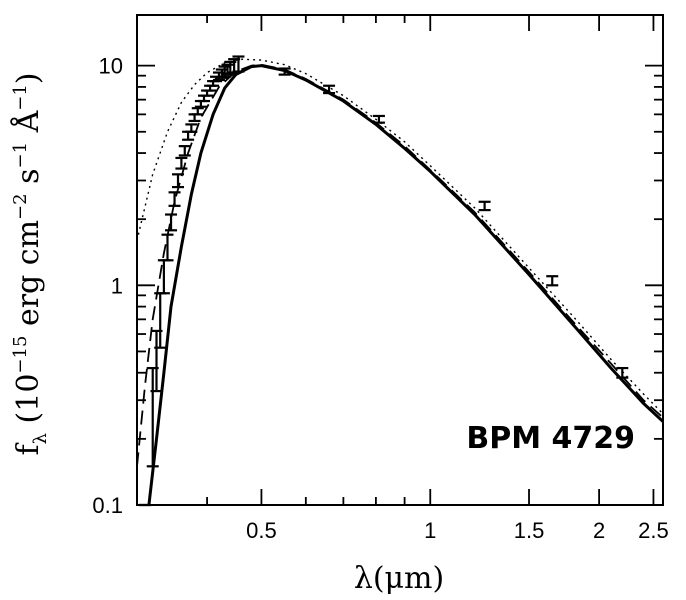 Image resolution: width=686 pixels, height=600 pixels. What do you see at coordinates (111, 66) in the screenshot?
I see `y-tick-label: 10` at bounding box center [111, 66].